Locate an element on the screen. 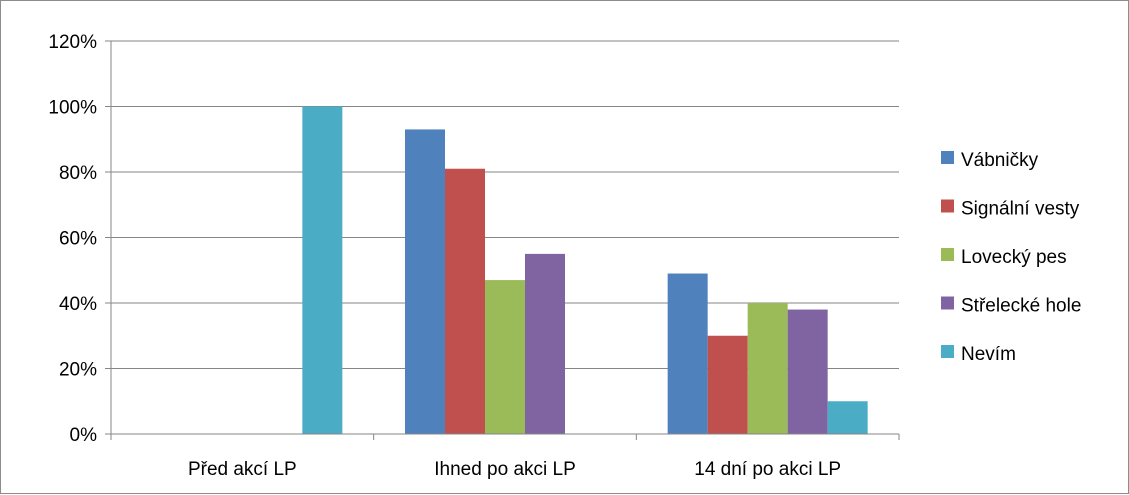 The height and width of the screenshot is (495, 1129). y-tick-label: 0% is located at coordinates (84, 435).